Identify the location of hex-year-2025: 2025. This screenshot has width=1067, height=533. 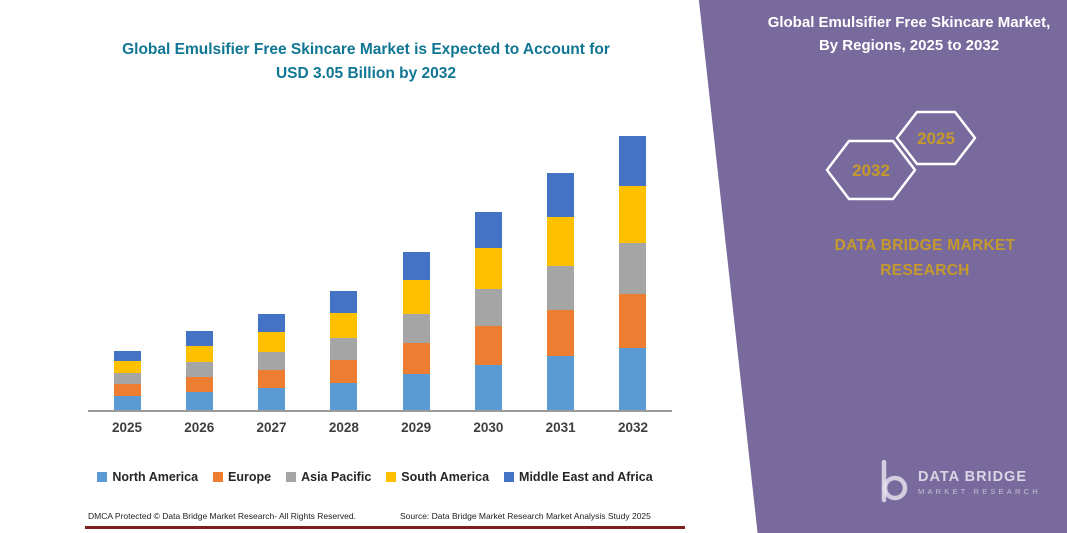
(936, 138).